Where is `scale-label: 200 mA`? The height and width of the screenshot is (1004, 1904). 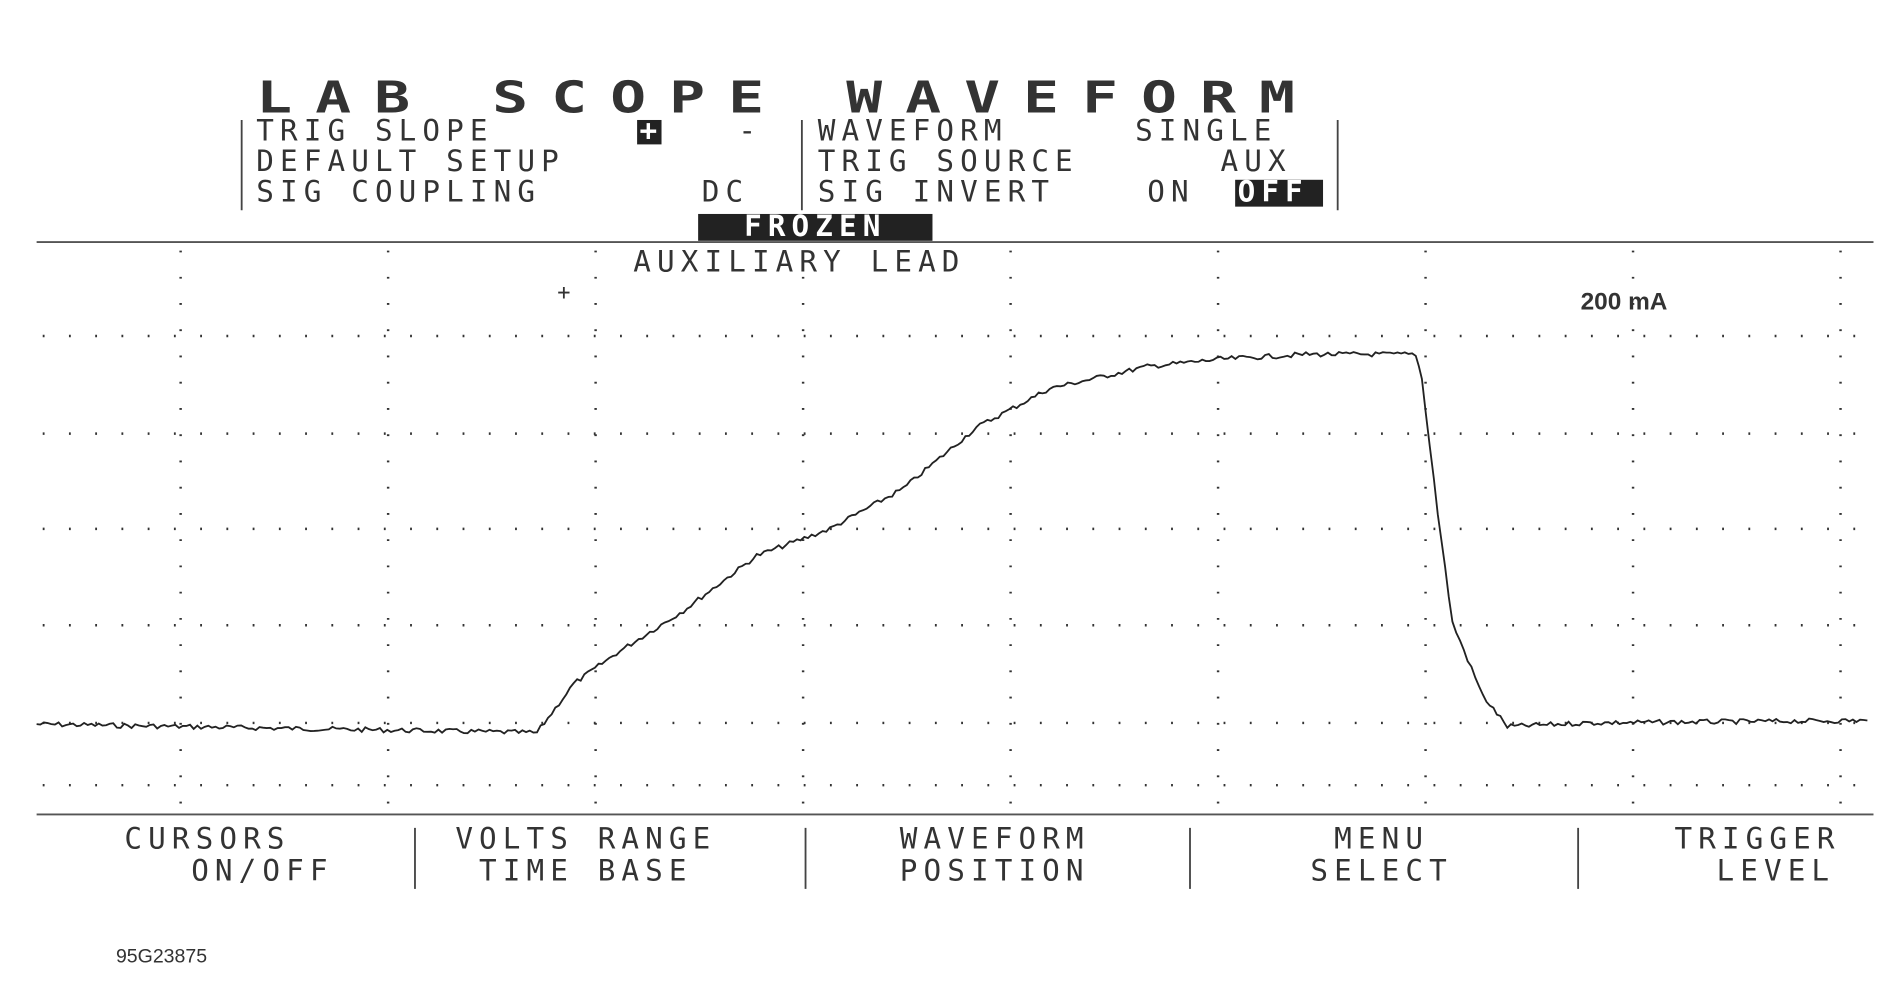 scale-label: 200 mA is located at coordinates (1624, 302).